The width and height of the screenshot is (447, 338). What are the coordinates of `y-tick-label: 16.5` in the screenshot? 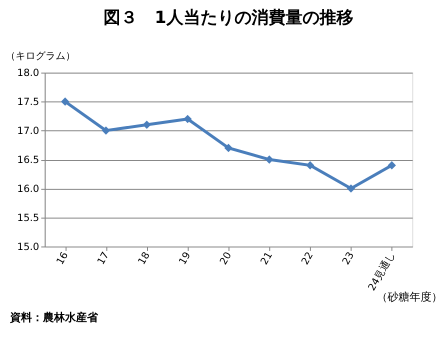 It's located at (28, 160).